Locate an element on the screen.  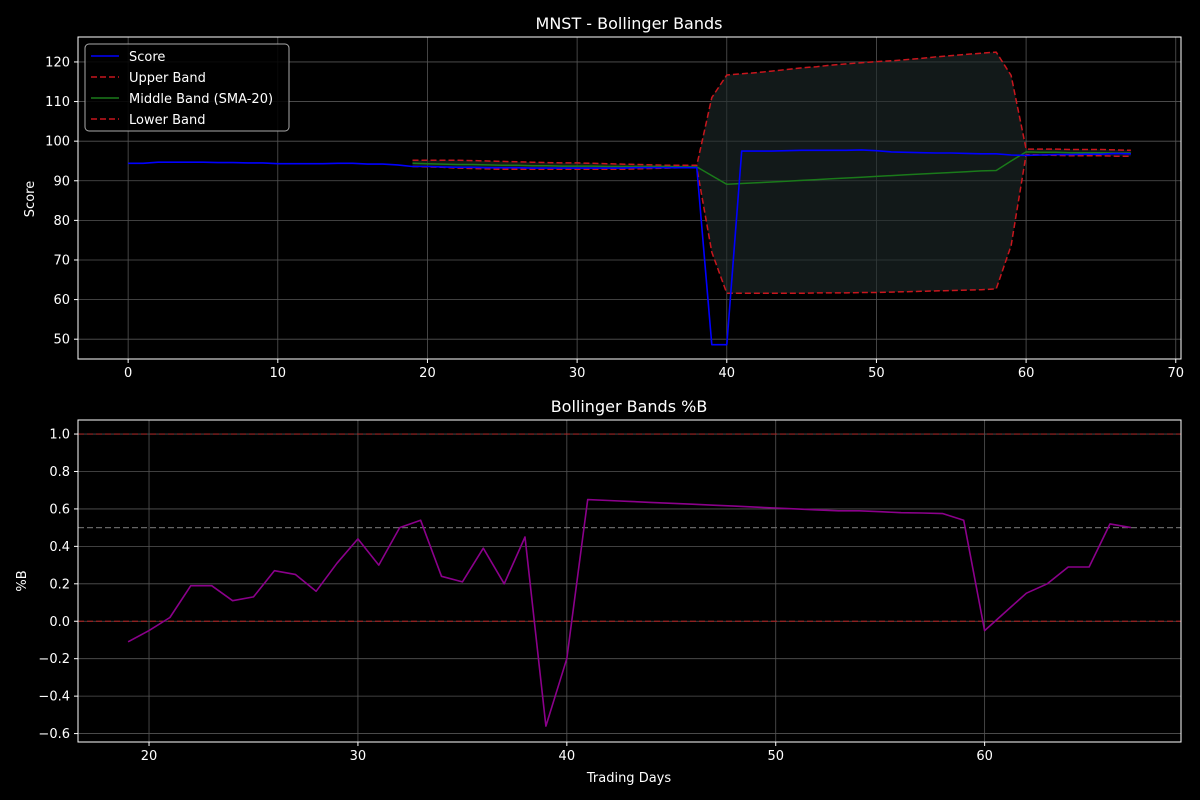
legend-entry-score: Score is located at coordinates (128, 57).